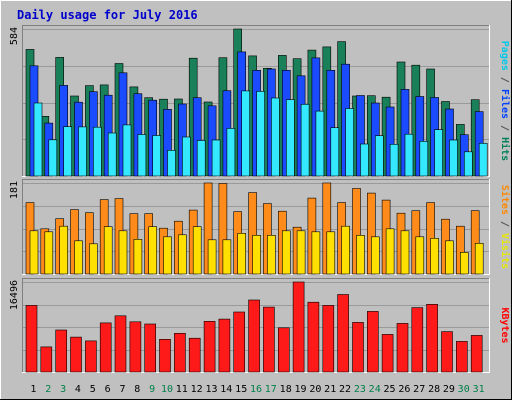  I want to click on tick-label-day-30: 30, so click(464, 389).